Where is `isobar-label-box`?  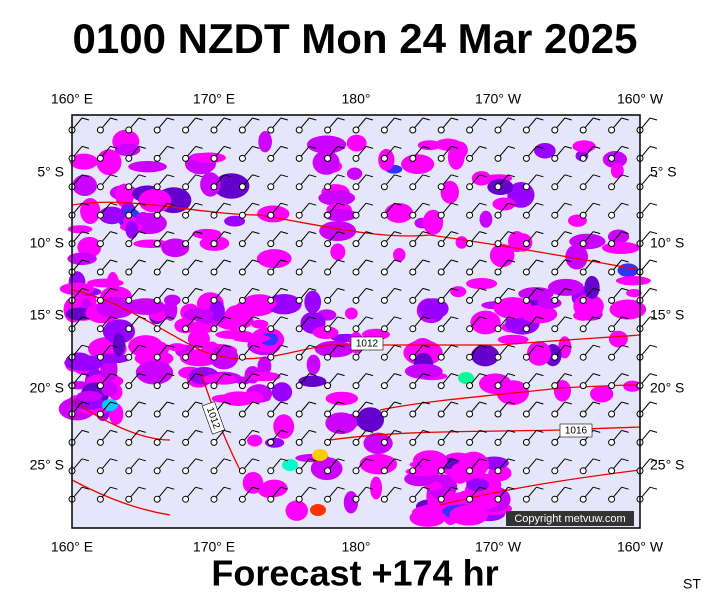
isobar-label-box is located at coordinates (367, 343).